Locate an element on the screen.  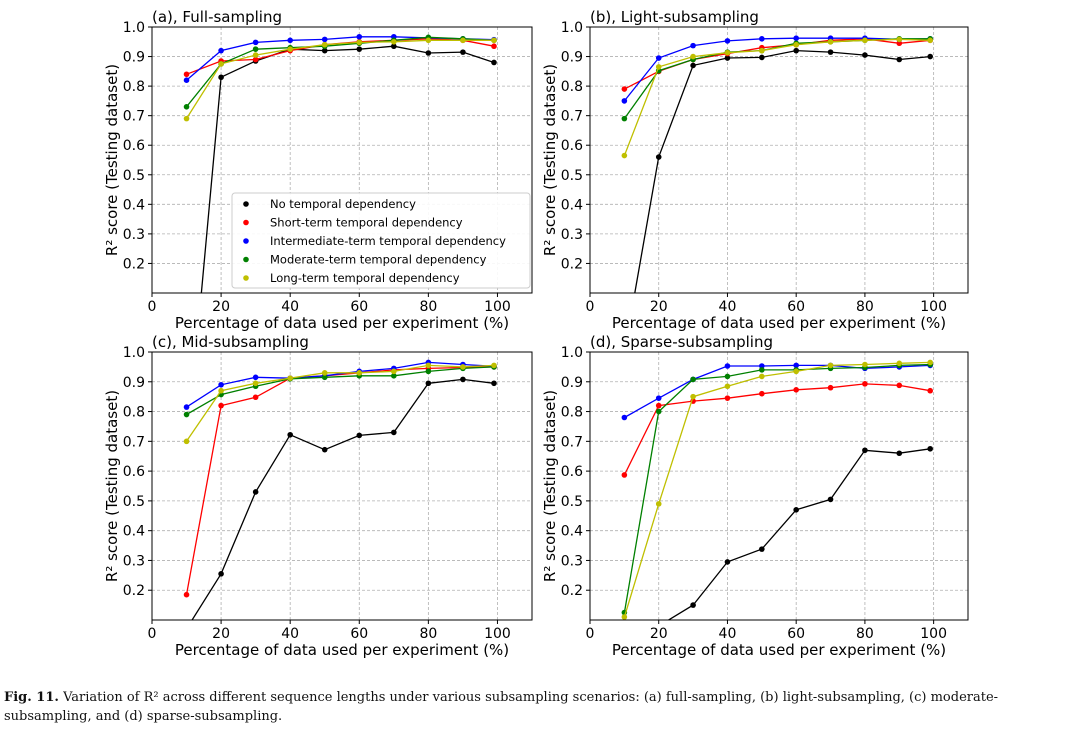
x-tick-label: 40 is located at coordinates (728, 634).